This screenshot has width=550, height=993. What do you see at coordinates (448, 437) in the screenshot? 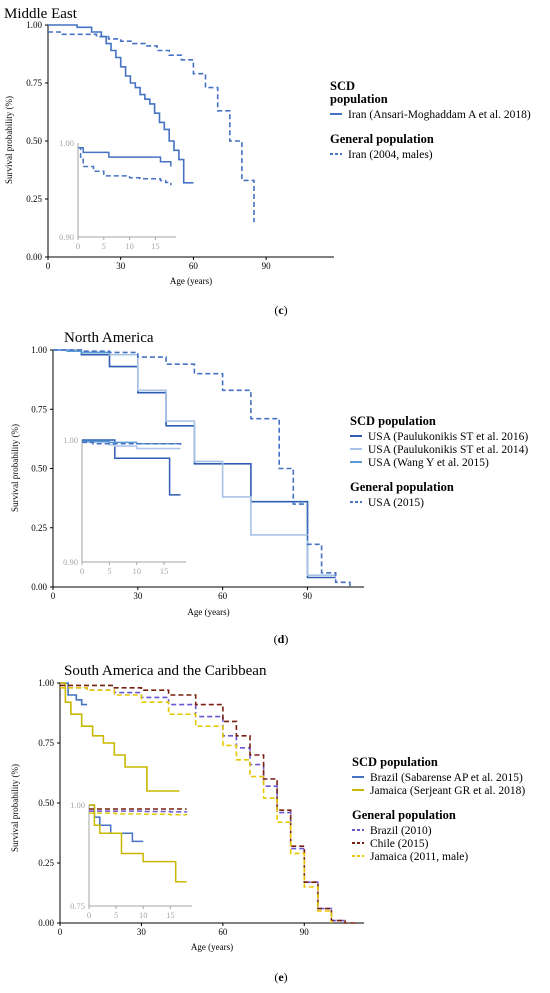
I see `legend-item-label: USA (Paulukonikis ST et al. 2016)` at bounding box center [448, 437].